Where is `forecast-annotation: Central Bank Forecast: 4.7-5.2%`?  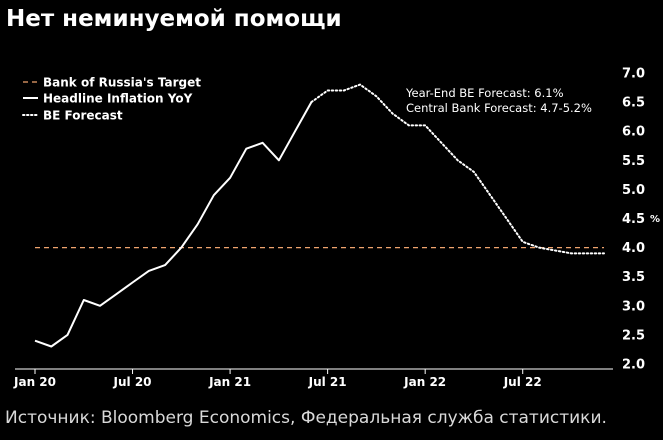
forecast-annotation: Central Bank Forecast: 4.7-5.2% is located at coordinates (499, 108).